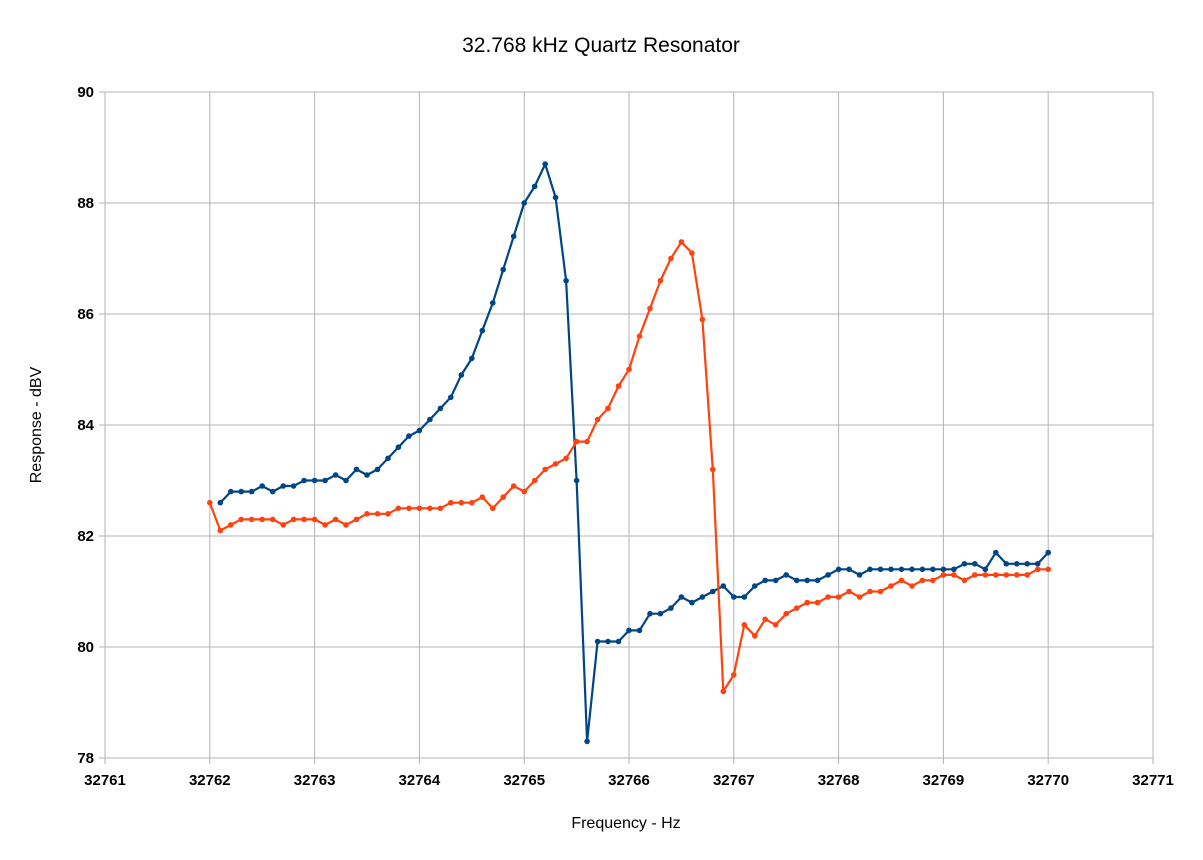 This screenshot has width=1203, height=860. Describe the element at coordinates (625, 823) in the screenshot. I see `x-axis-label: Frequency - Hz` at that location.